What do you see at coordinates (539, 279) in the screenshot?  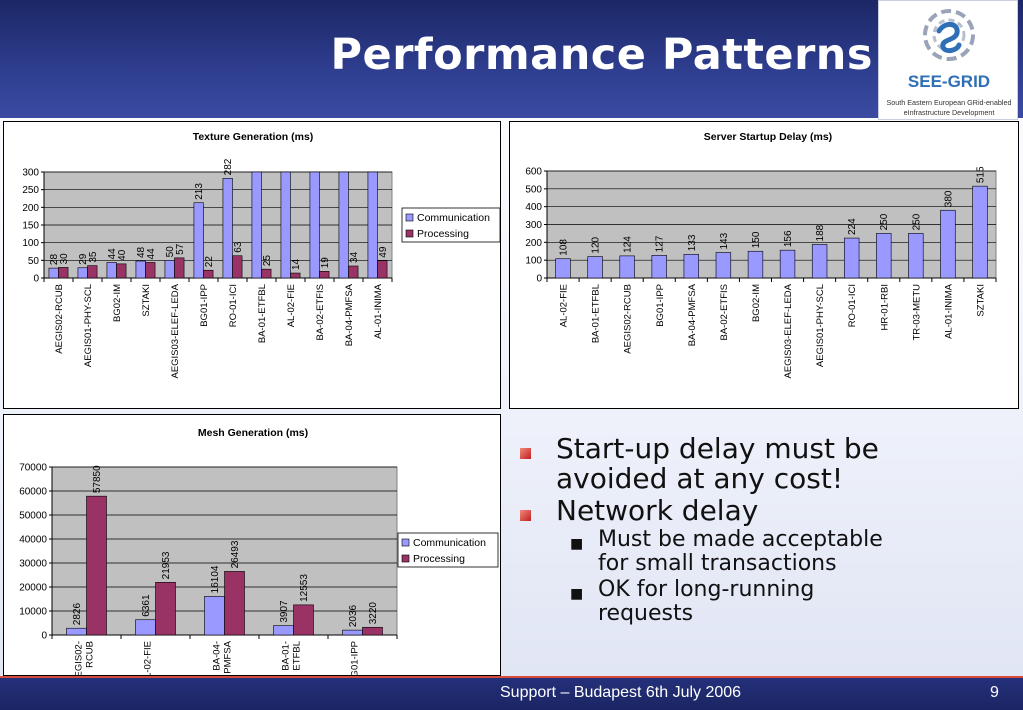 I see `y-tick-label: 0` at bounding box center [539, 279].